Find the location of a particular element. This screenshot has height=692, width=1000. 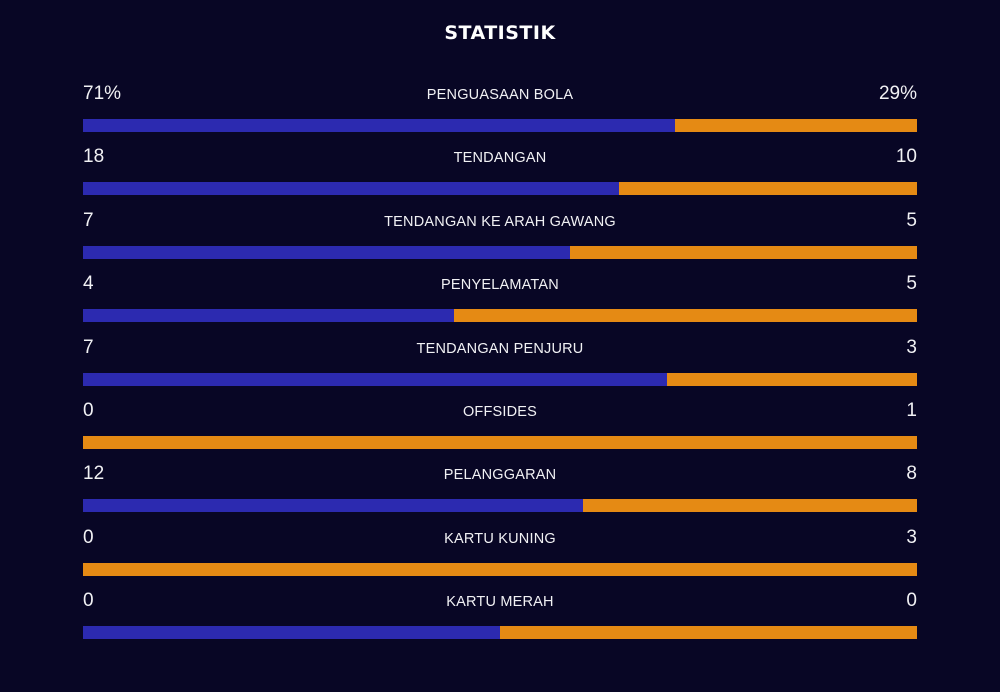

home-value: 71% is located at coordinates (102, 93).